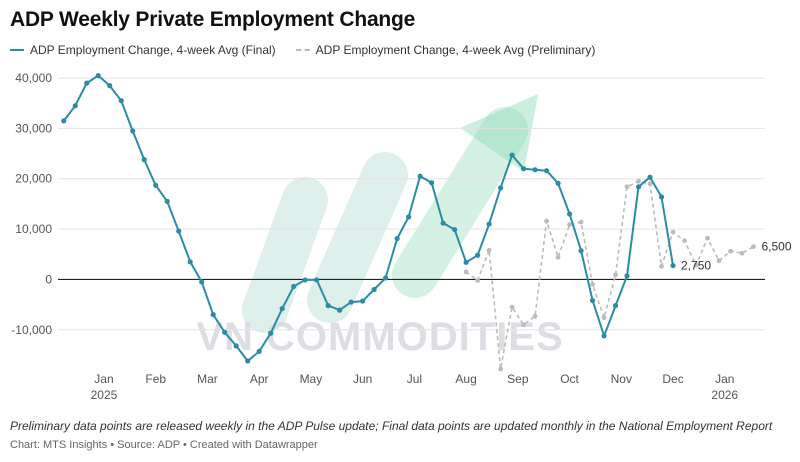  I want to click on end-value-label: 2,750, so click(696, 266).